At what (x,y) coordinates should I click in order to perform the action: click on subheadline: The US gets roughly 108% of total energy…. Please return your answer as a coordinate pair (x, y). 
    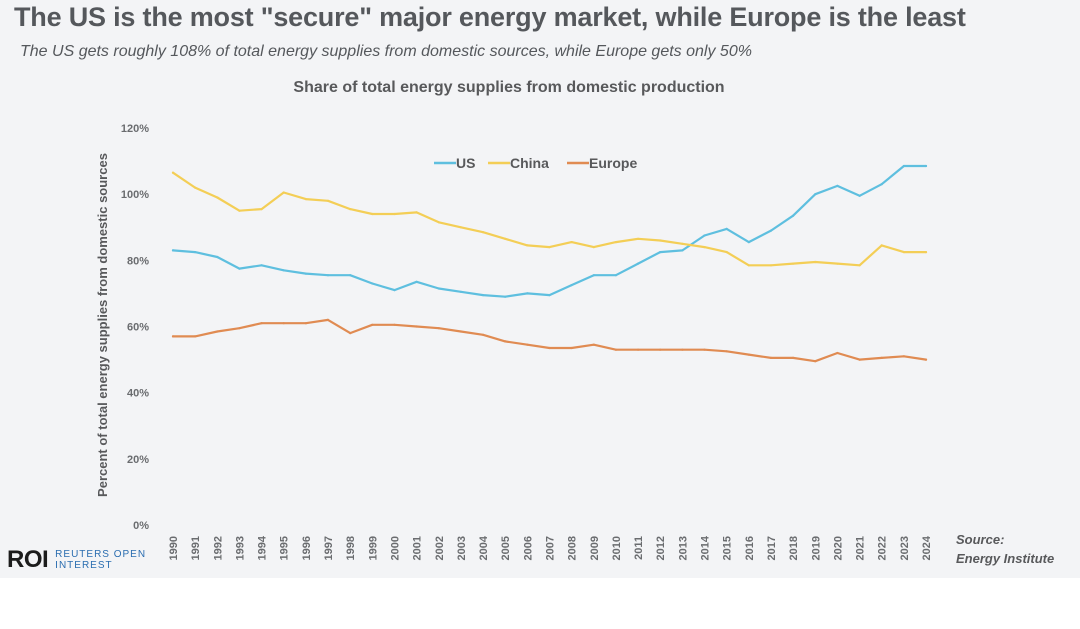
    Looking at the image, I should click on (386, 51).